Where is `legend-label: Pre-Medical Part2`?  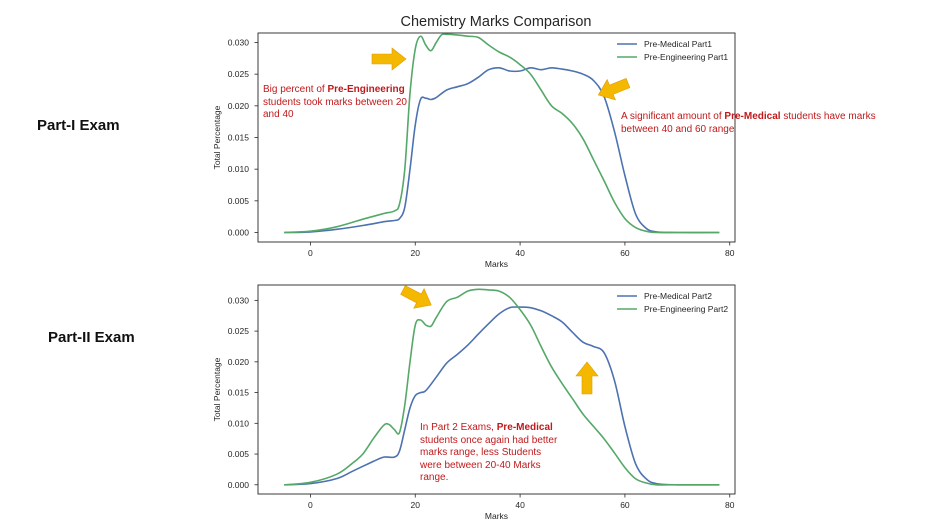
legend-label: Pre-Medical Part2 is located at coordinates (678, 296).